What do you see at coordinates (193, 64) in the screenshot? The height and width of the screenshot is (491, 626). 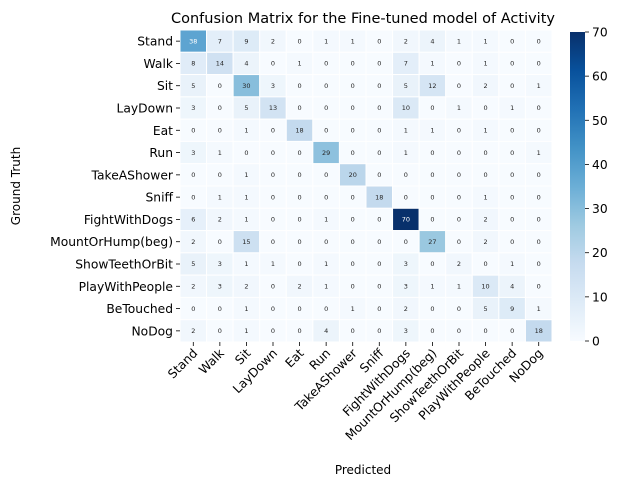 I see `cell-value-label: 8` at bounding box center [193, 64].